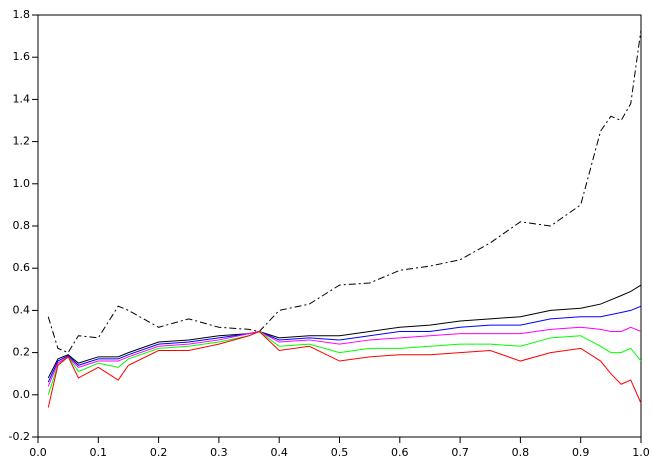  What do you see at coordinates (22, 394) in the screenshot?
I see `y-tick-label: 0.0` at bounding box center [22, 394].